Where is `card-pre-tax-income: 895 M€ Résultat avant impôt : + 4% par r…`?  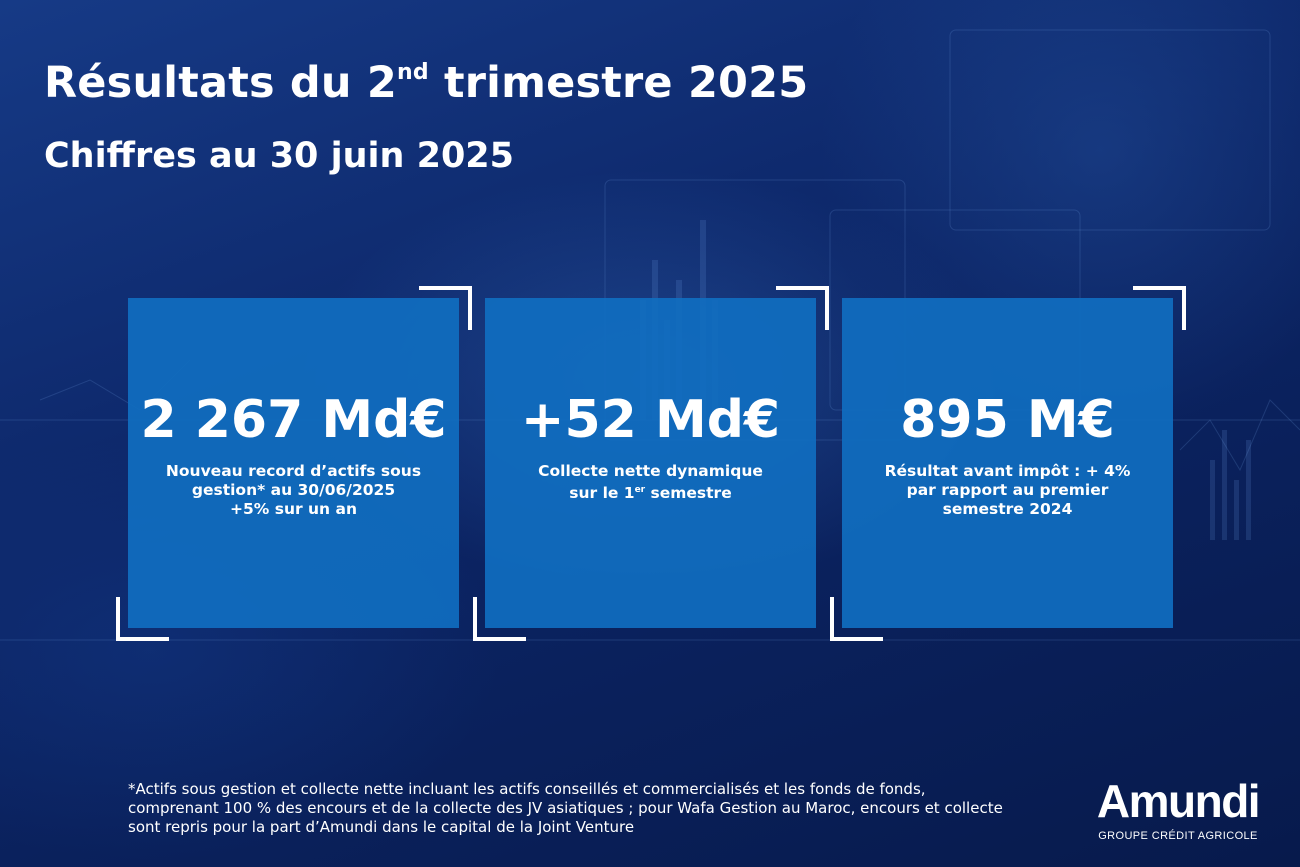
card-pre-tax-income: 895 M€ Résultat avant impôt : + 4% par r… is located at coordinates (1007, 463).